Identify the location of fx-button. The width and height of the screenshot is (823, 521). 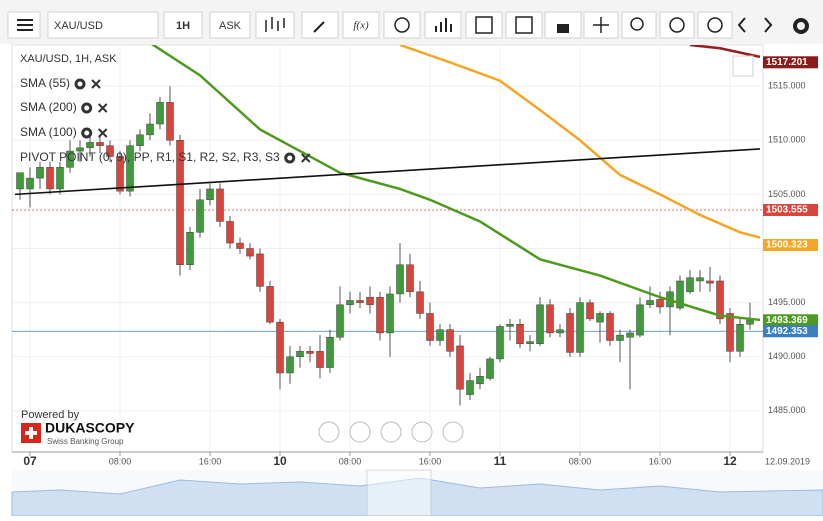
(361, 25).